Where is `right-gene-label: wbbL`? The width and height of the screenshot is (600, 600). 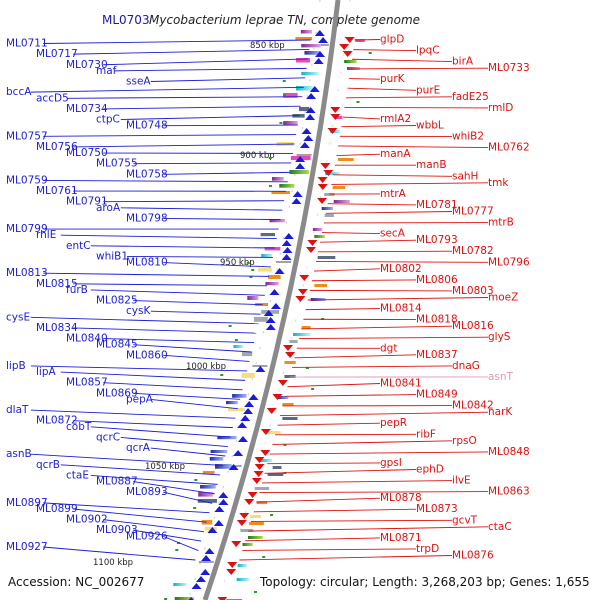 right-gene-label: wbbL is located at coordinates (430, 126).